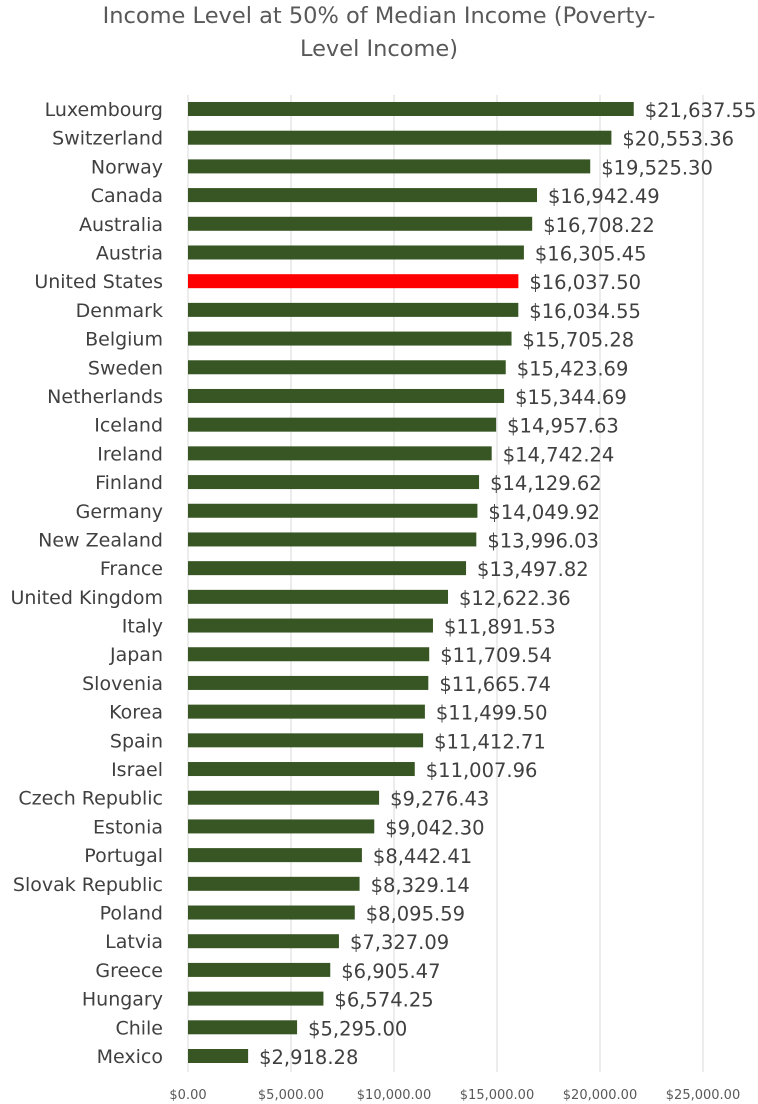 The height and width of the screenshot is (1104, 758). What do you see at coordinates (107, 139) in the screenshot?
I see `category-label: Switzerland` at bounding box center [107, 139].